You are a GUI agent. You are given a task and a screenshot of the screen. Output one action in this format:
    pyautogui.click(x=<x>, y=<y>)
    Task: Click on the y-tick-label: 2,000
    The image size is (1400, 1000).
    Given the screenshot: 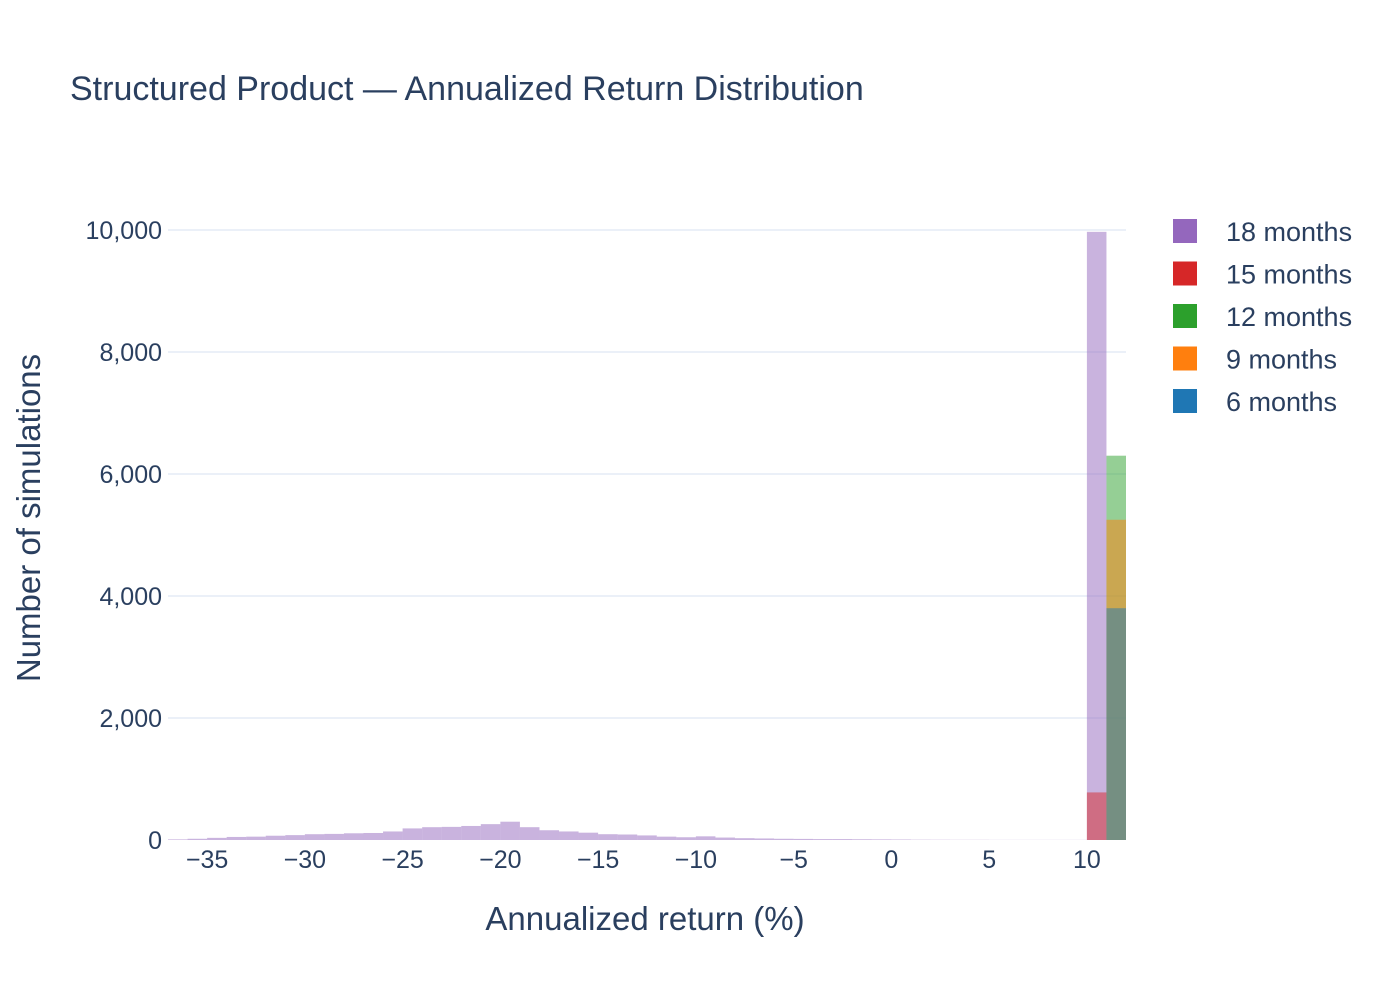 What is the action you would take?
    pyautogui.click(x=130, y=719)
    